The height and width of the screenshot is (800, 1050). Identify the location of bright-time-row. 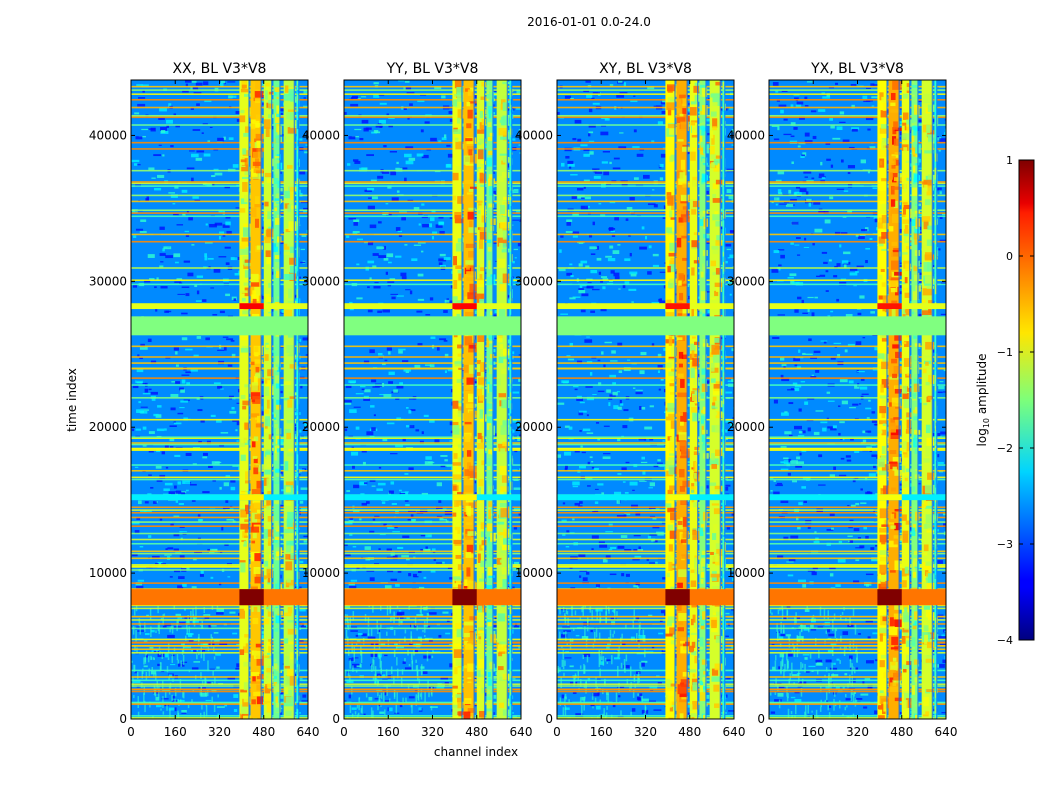
(432, 597).